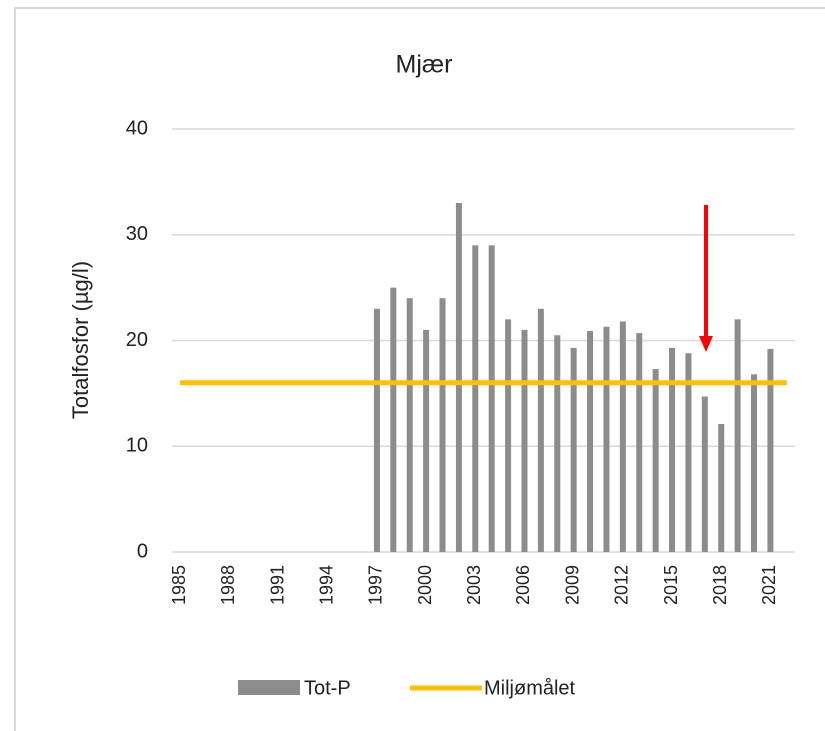  What do you see at coordinates (720, 585) in the screenshot?
I see `x-tick-label: 2018` at bounding box center [720, 585].